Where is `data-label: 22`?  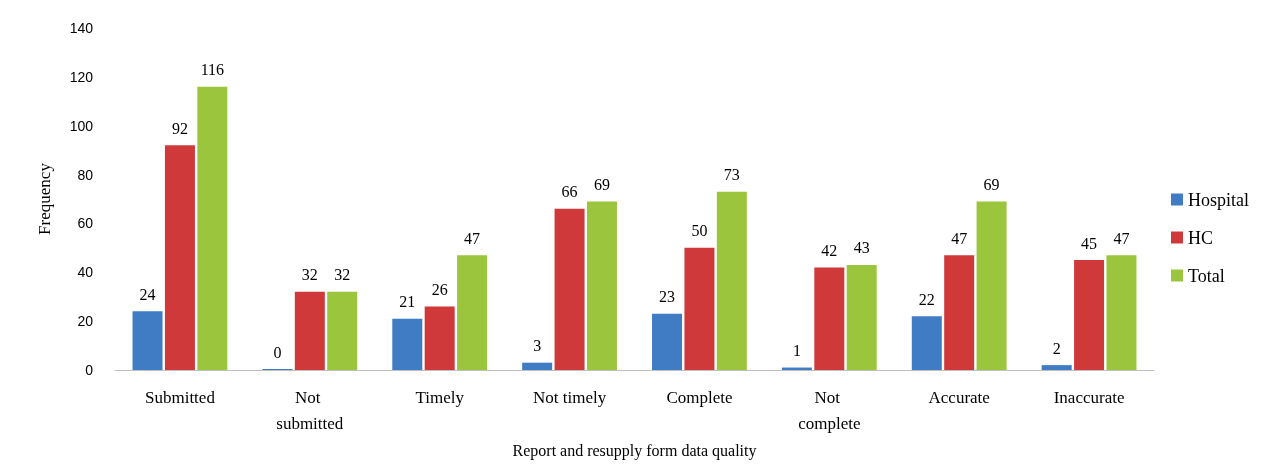
data-label: 22 is located at coordinates (926, 299).